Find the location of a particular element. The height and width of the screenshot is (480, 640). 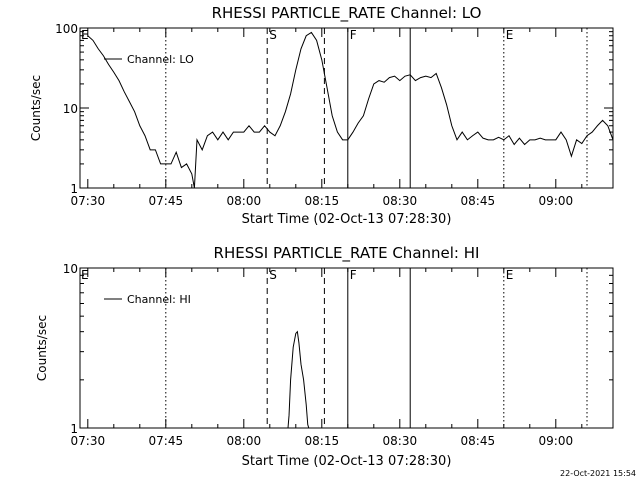

generation-timestamp: 22-Oct-2021 15:54 is located at coordinates (598, 473).